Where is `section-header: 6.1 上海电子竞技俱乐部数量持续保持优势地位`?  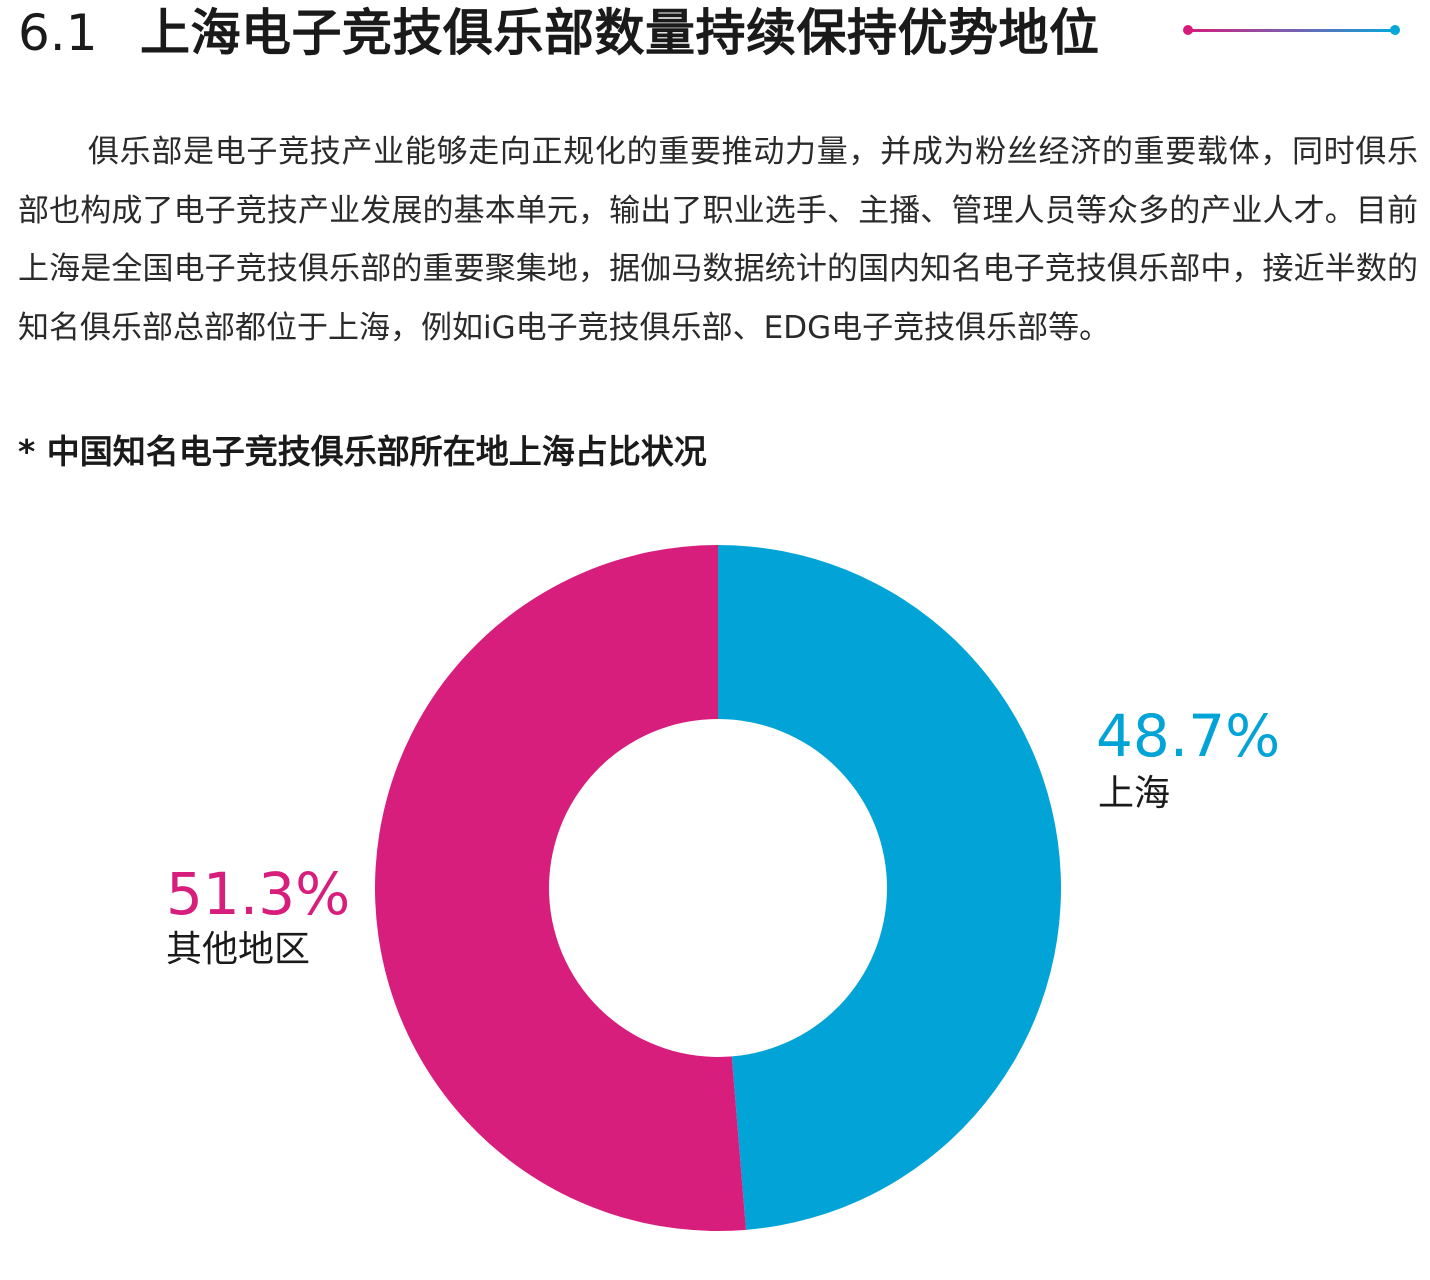
section-header: 6.1 上海电子竞技俱乐部数量持续保持优势地位 is located at coordinates (718, 33).